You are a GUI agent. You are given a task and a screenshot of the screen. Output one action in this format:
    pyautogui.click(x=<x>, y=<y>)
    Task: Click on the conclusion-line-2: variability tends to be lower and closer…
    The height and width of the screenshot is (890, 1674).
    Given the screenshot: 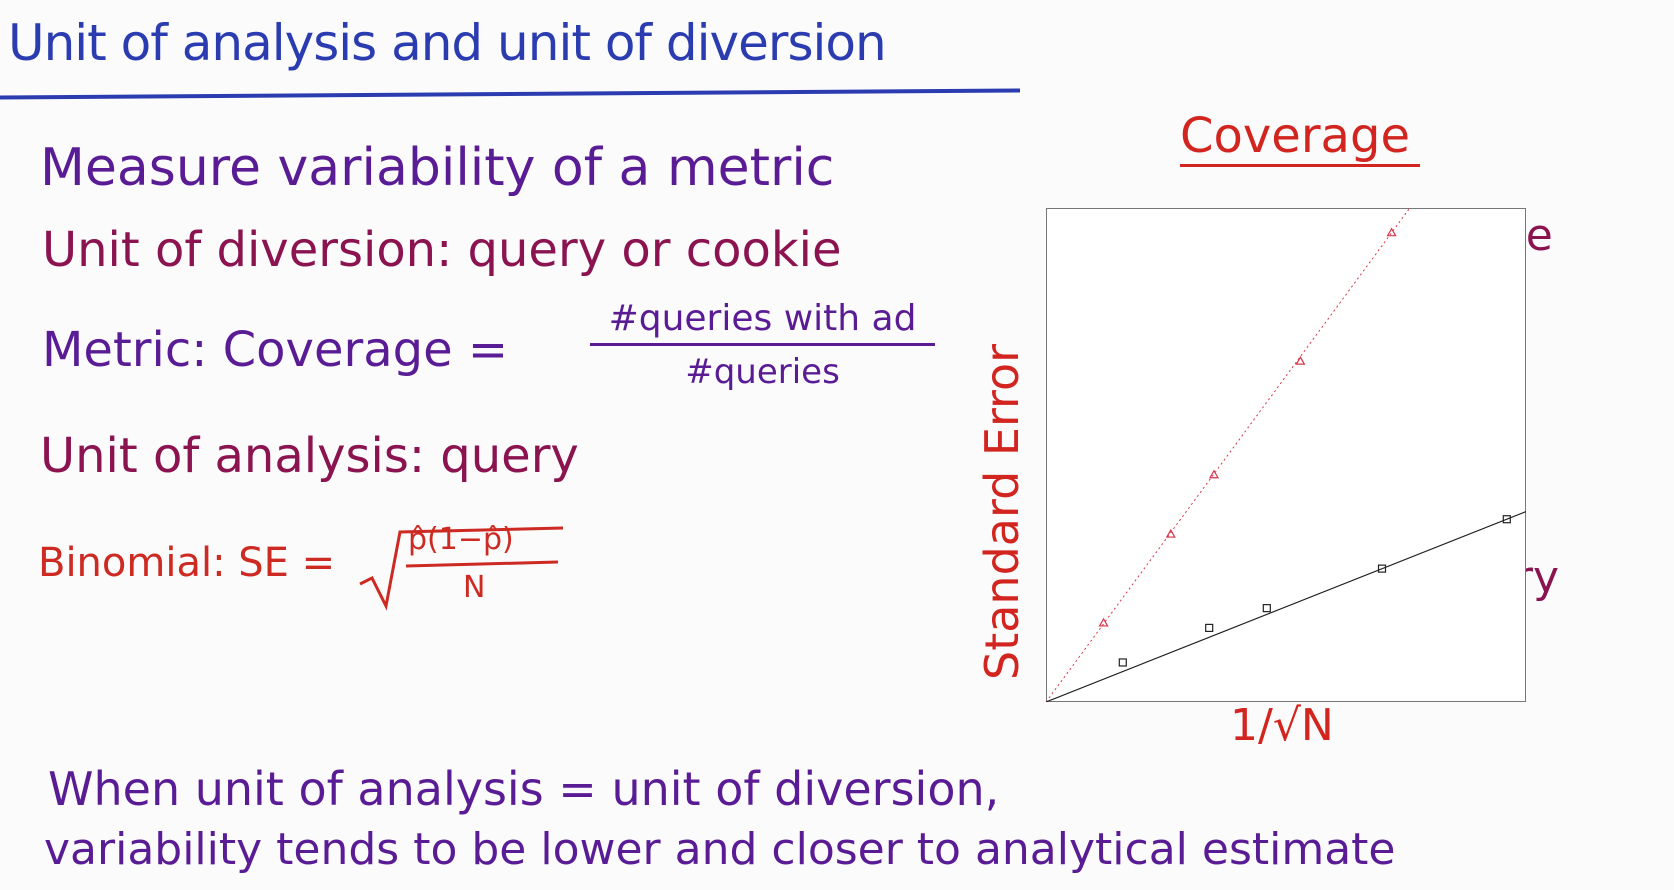 What is the action you would take?
    pyautogui.click(x=720, y=849)
    